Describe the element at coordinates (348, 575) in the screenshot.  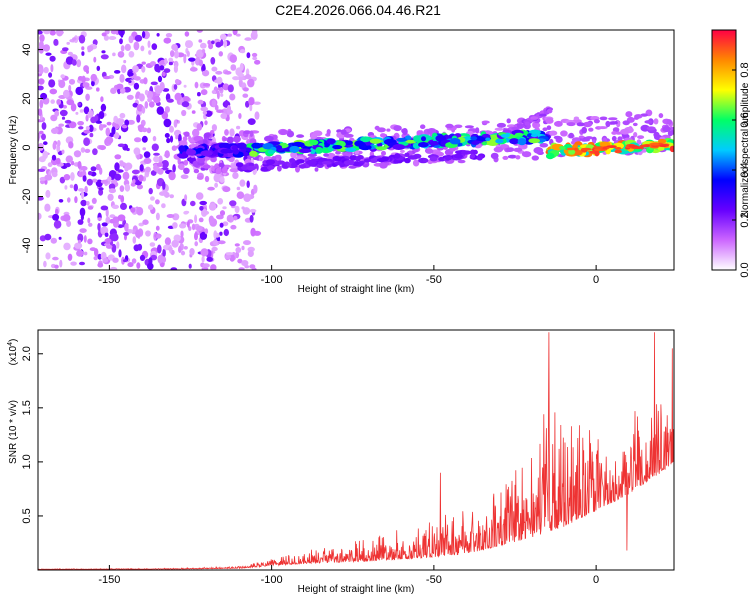
I see `snr-x-ticks: -150 -100 -50 0` at that location.